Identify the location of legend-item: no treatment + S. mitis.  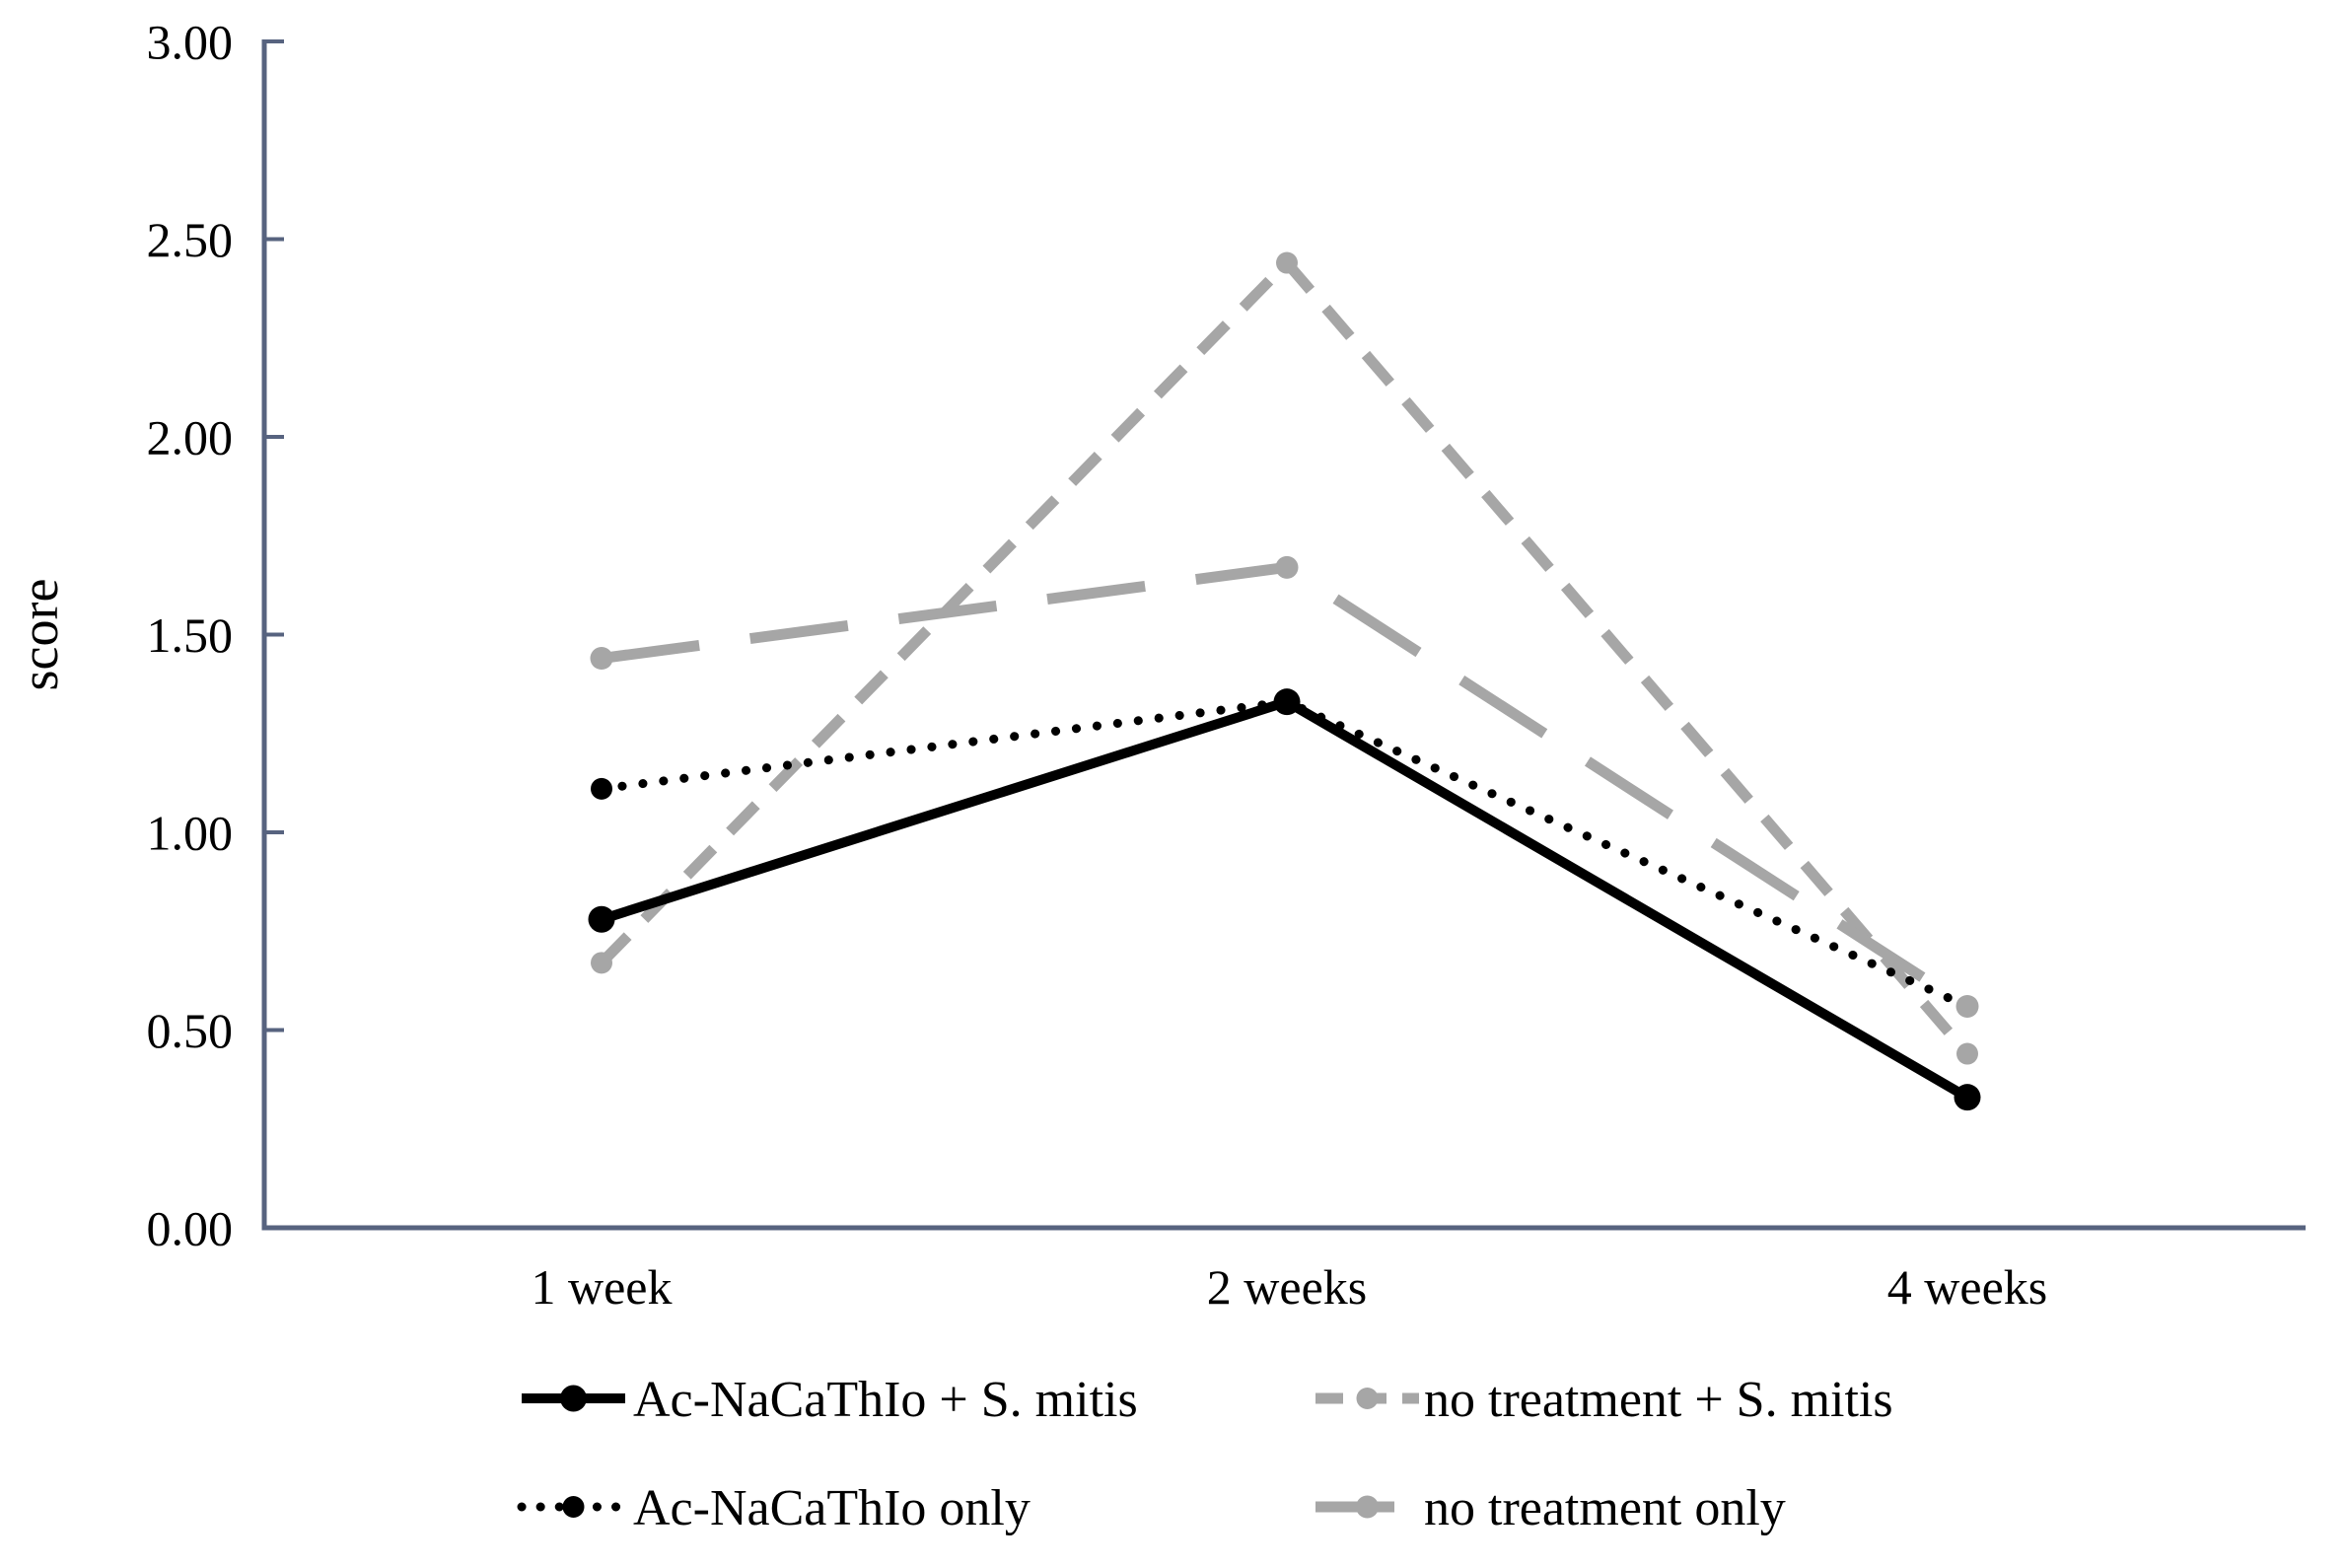
(1604, 1400).